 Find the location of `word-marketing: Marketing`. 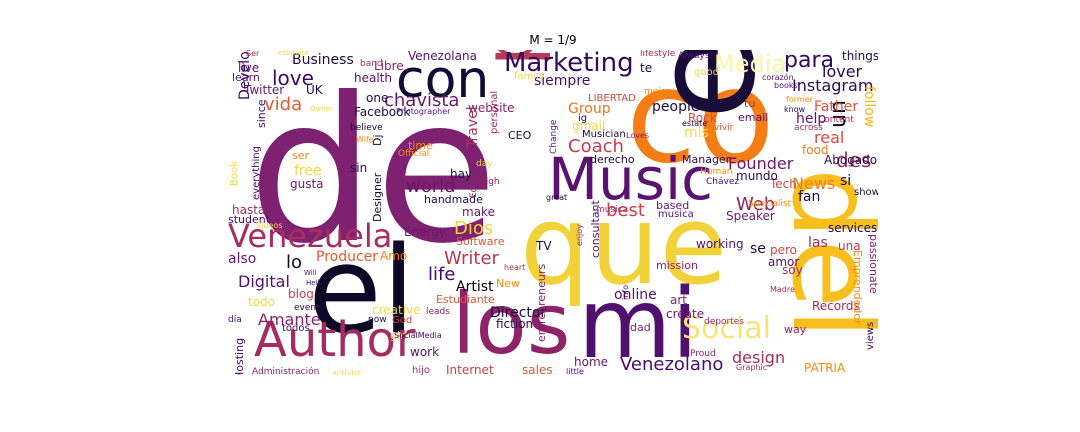

word-marketing: Marketing is located at coordinates (569, 64).